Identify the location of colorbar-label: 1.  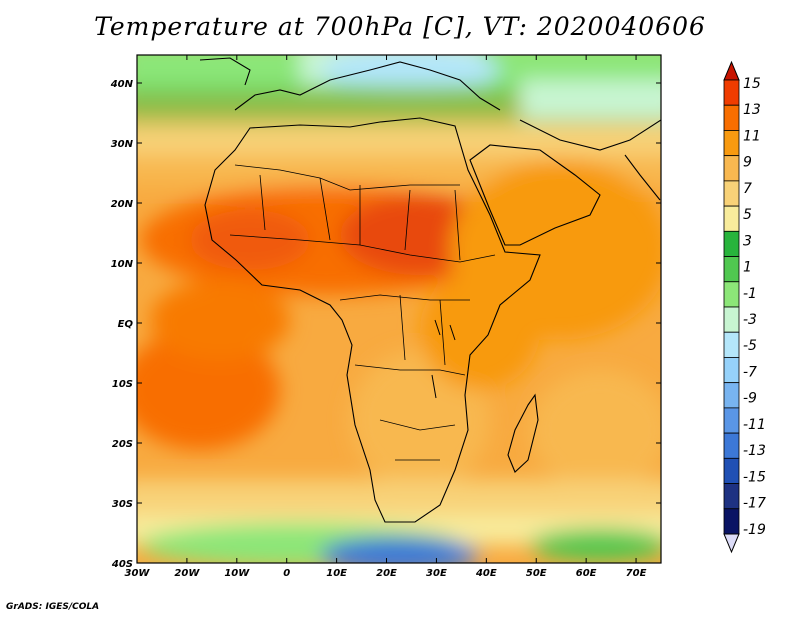
(747, 268).